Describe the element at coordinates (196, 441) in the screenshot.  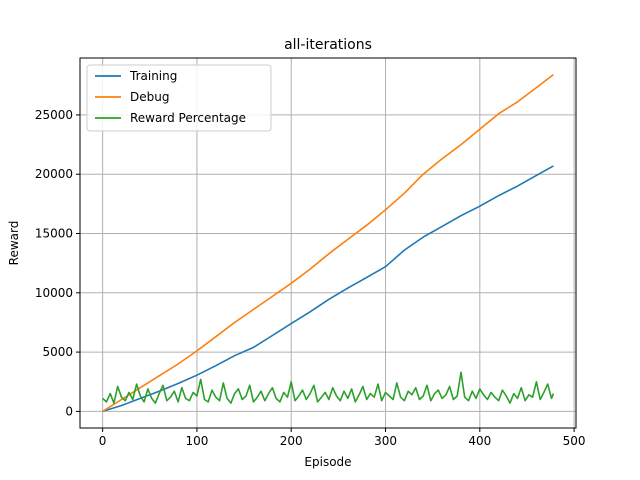
I see `x-tick-label: 100` at that location.